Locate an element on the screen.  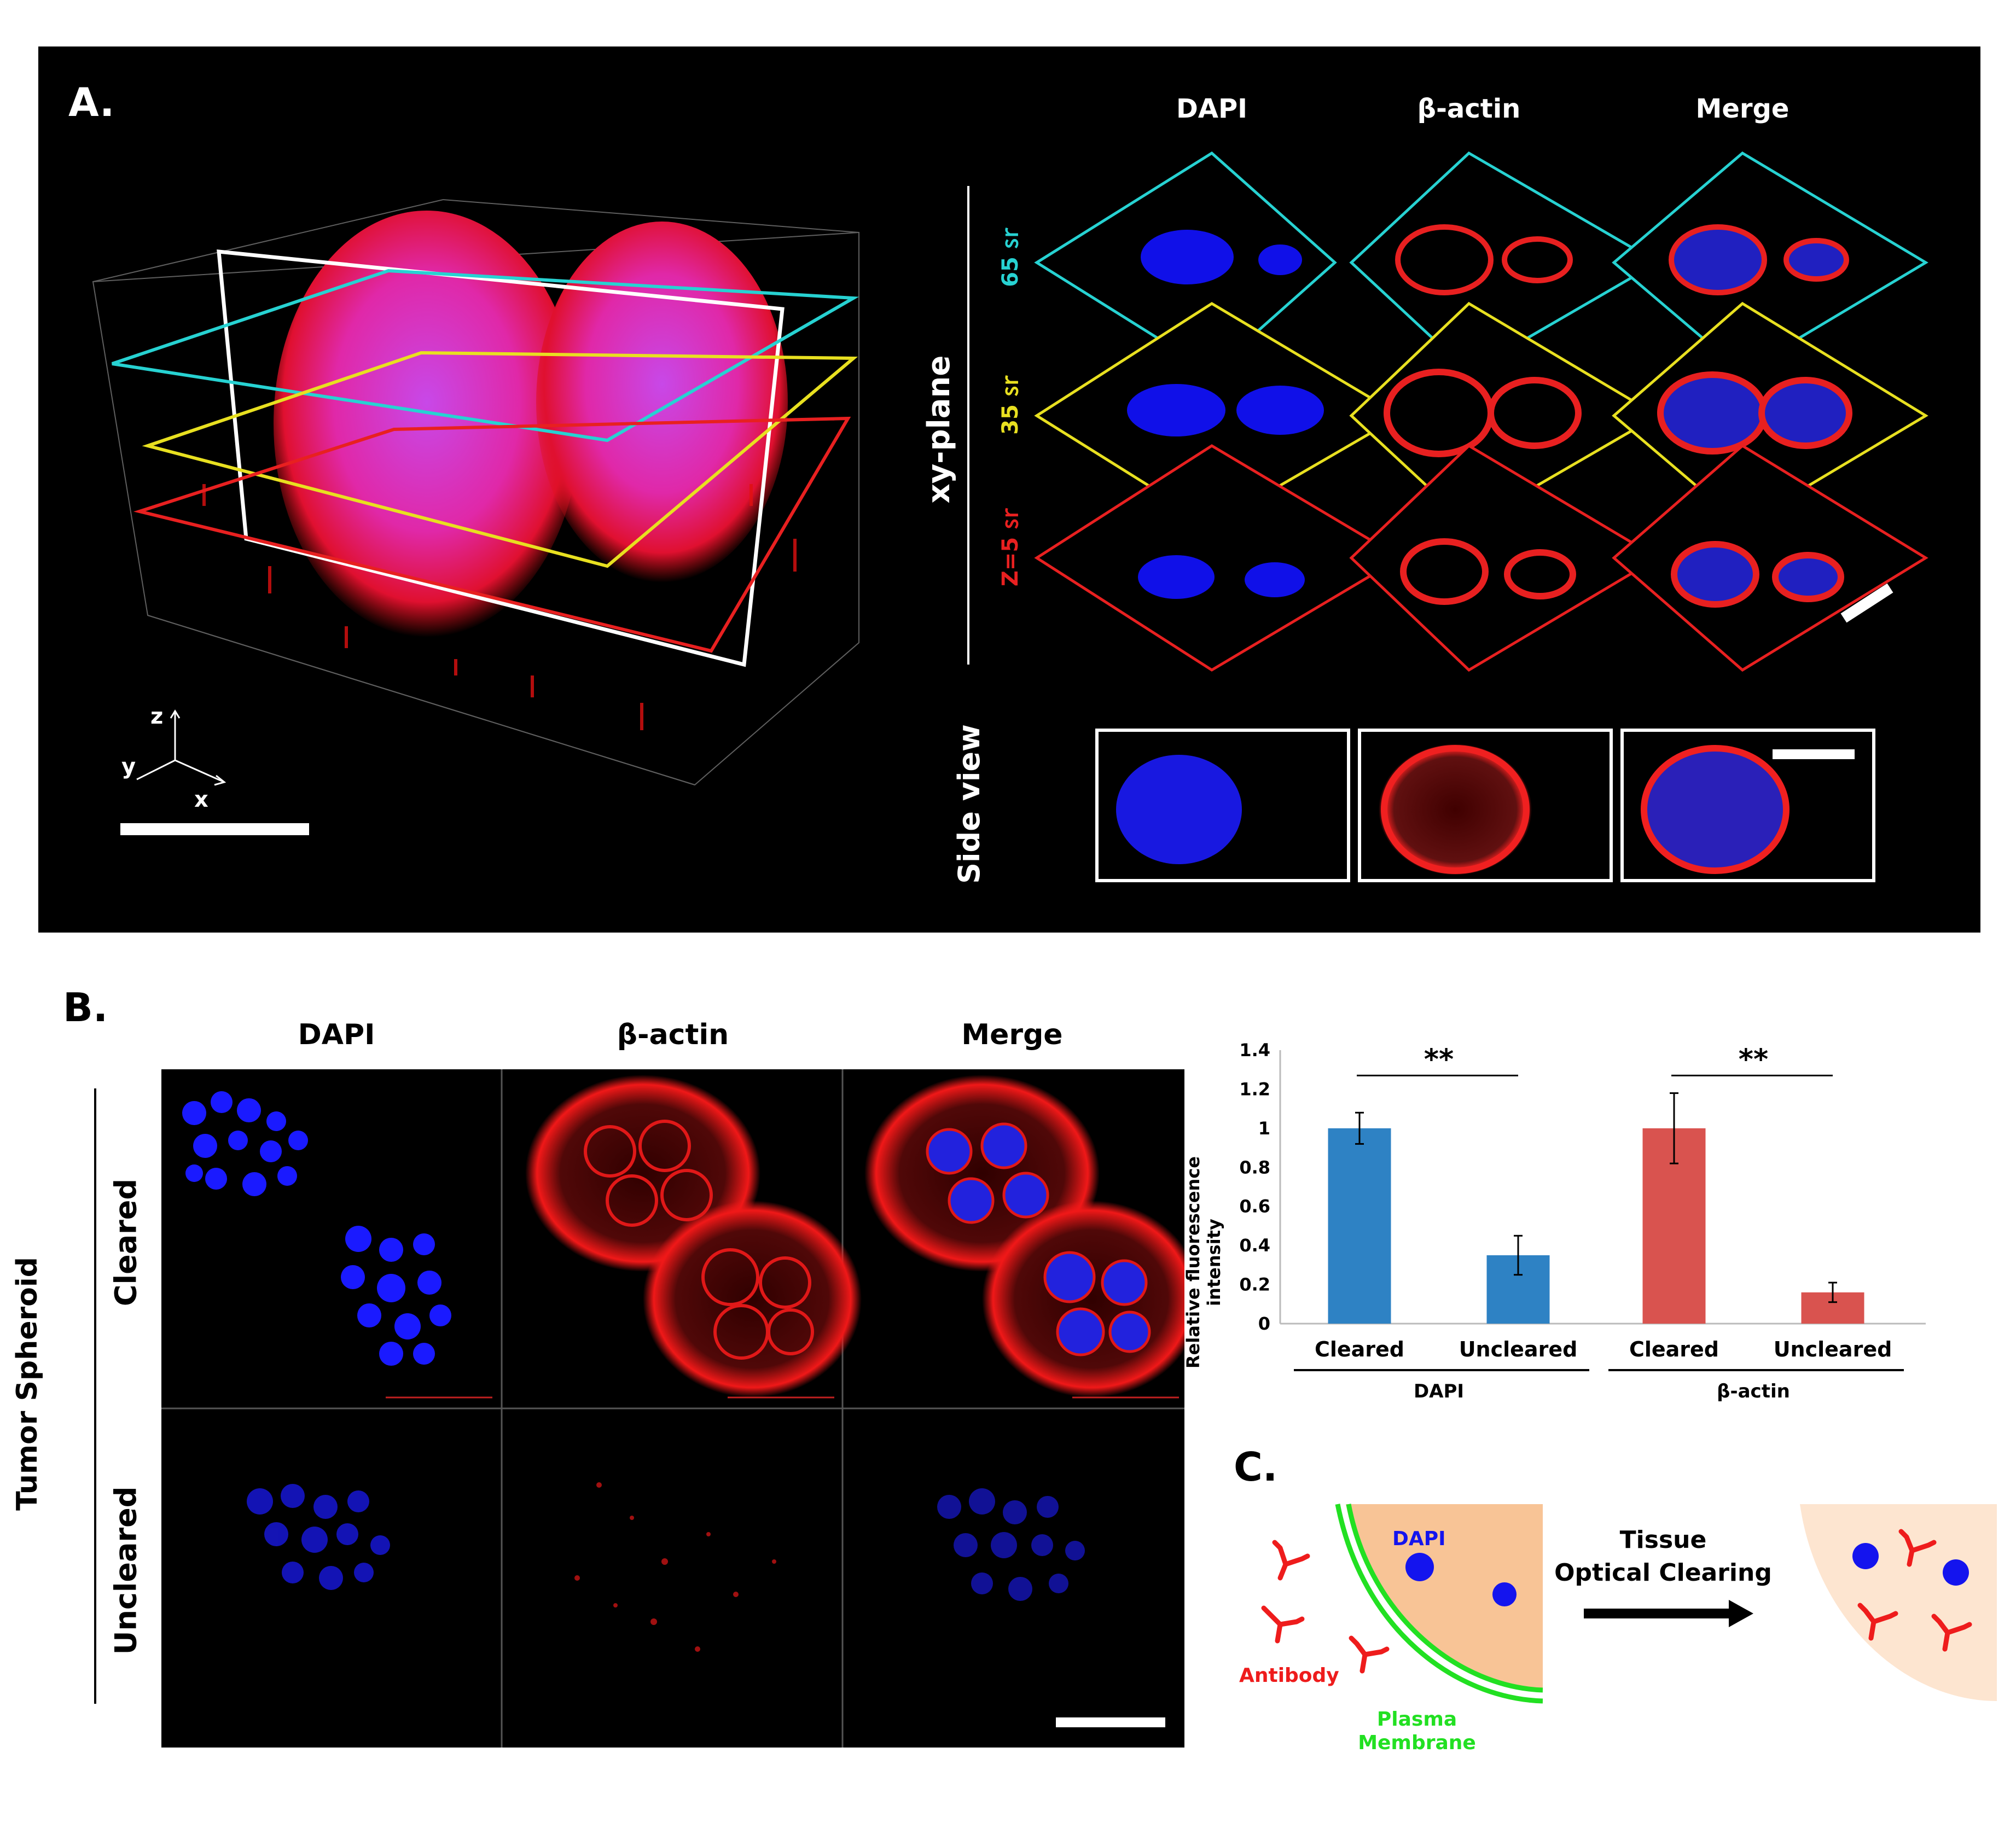
side-view-bactin is located at coordinates (1486, 805).